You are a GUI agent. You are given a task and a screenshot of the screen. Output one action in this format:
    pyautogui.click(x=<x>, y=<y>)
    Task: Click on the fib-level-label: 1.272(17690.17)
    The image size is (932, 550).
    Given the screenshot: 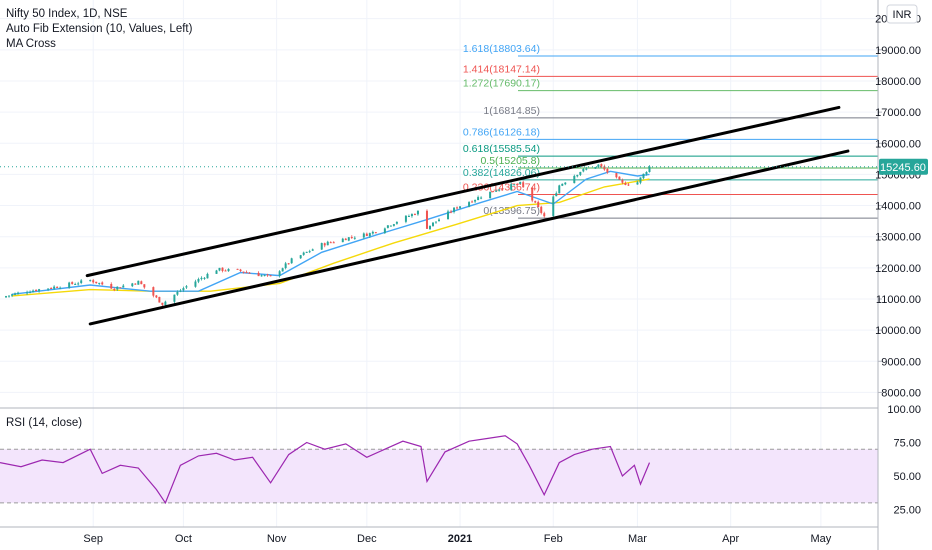 What is the action you would take?
    pyautogui.click(x=501, y=84)
    